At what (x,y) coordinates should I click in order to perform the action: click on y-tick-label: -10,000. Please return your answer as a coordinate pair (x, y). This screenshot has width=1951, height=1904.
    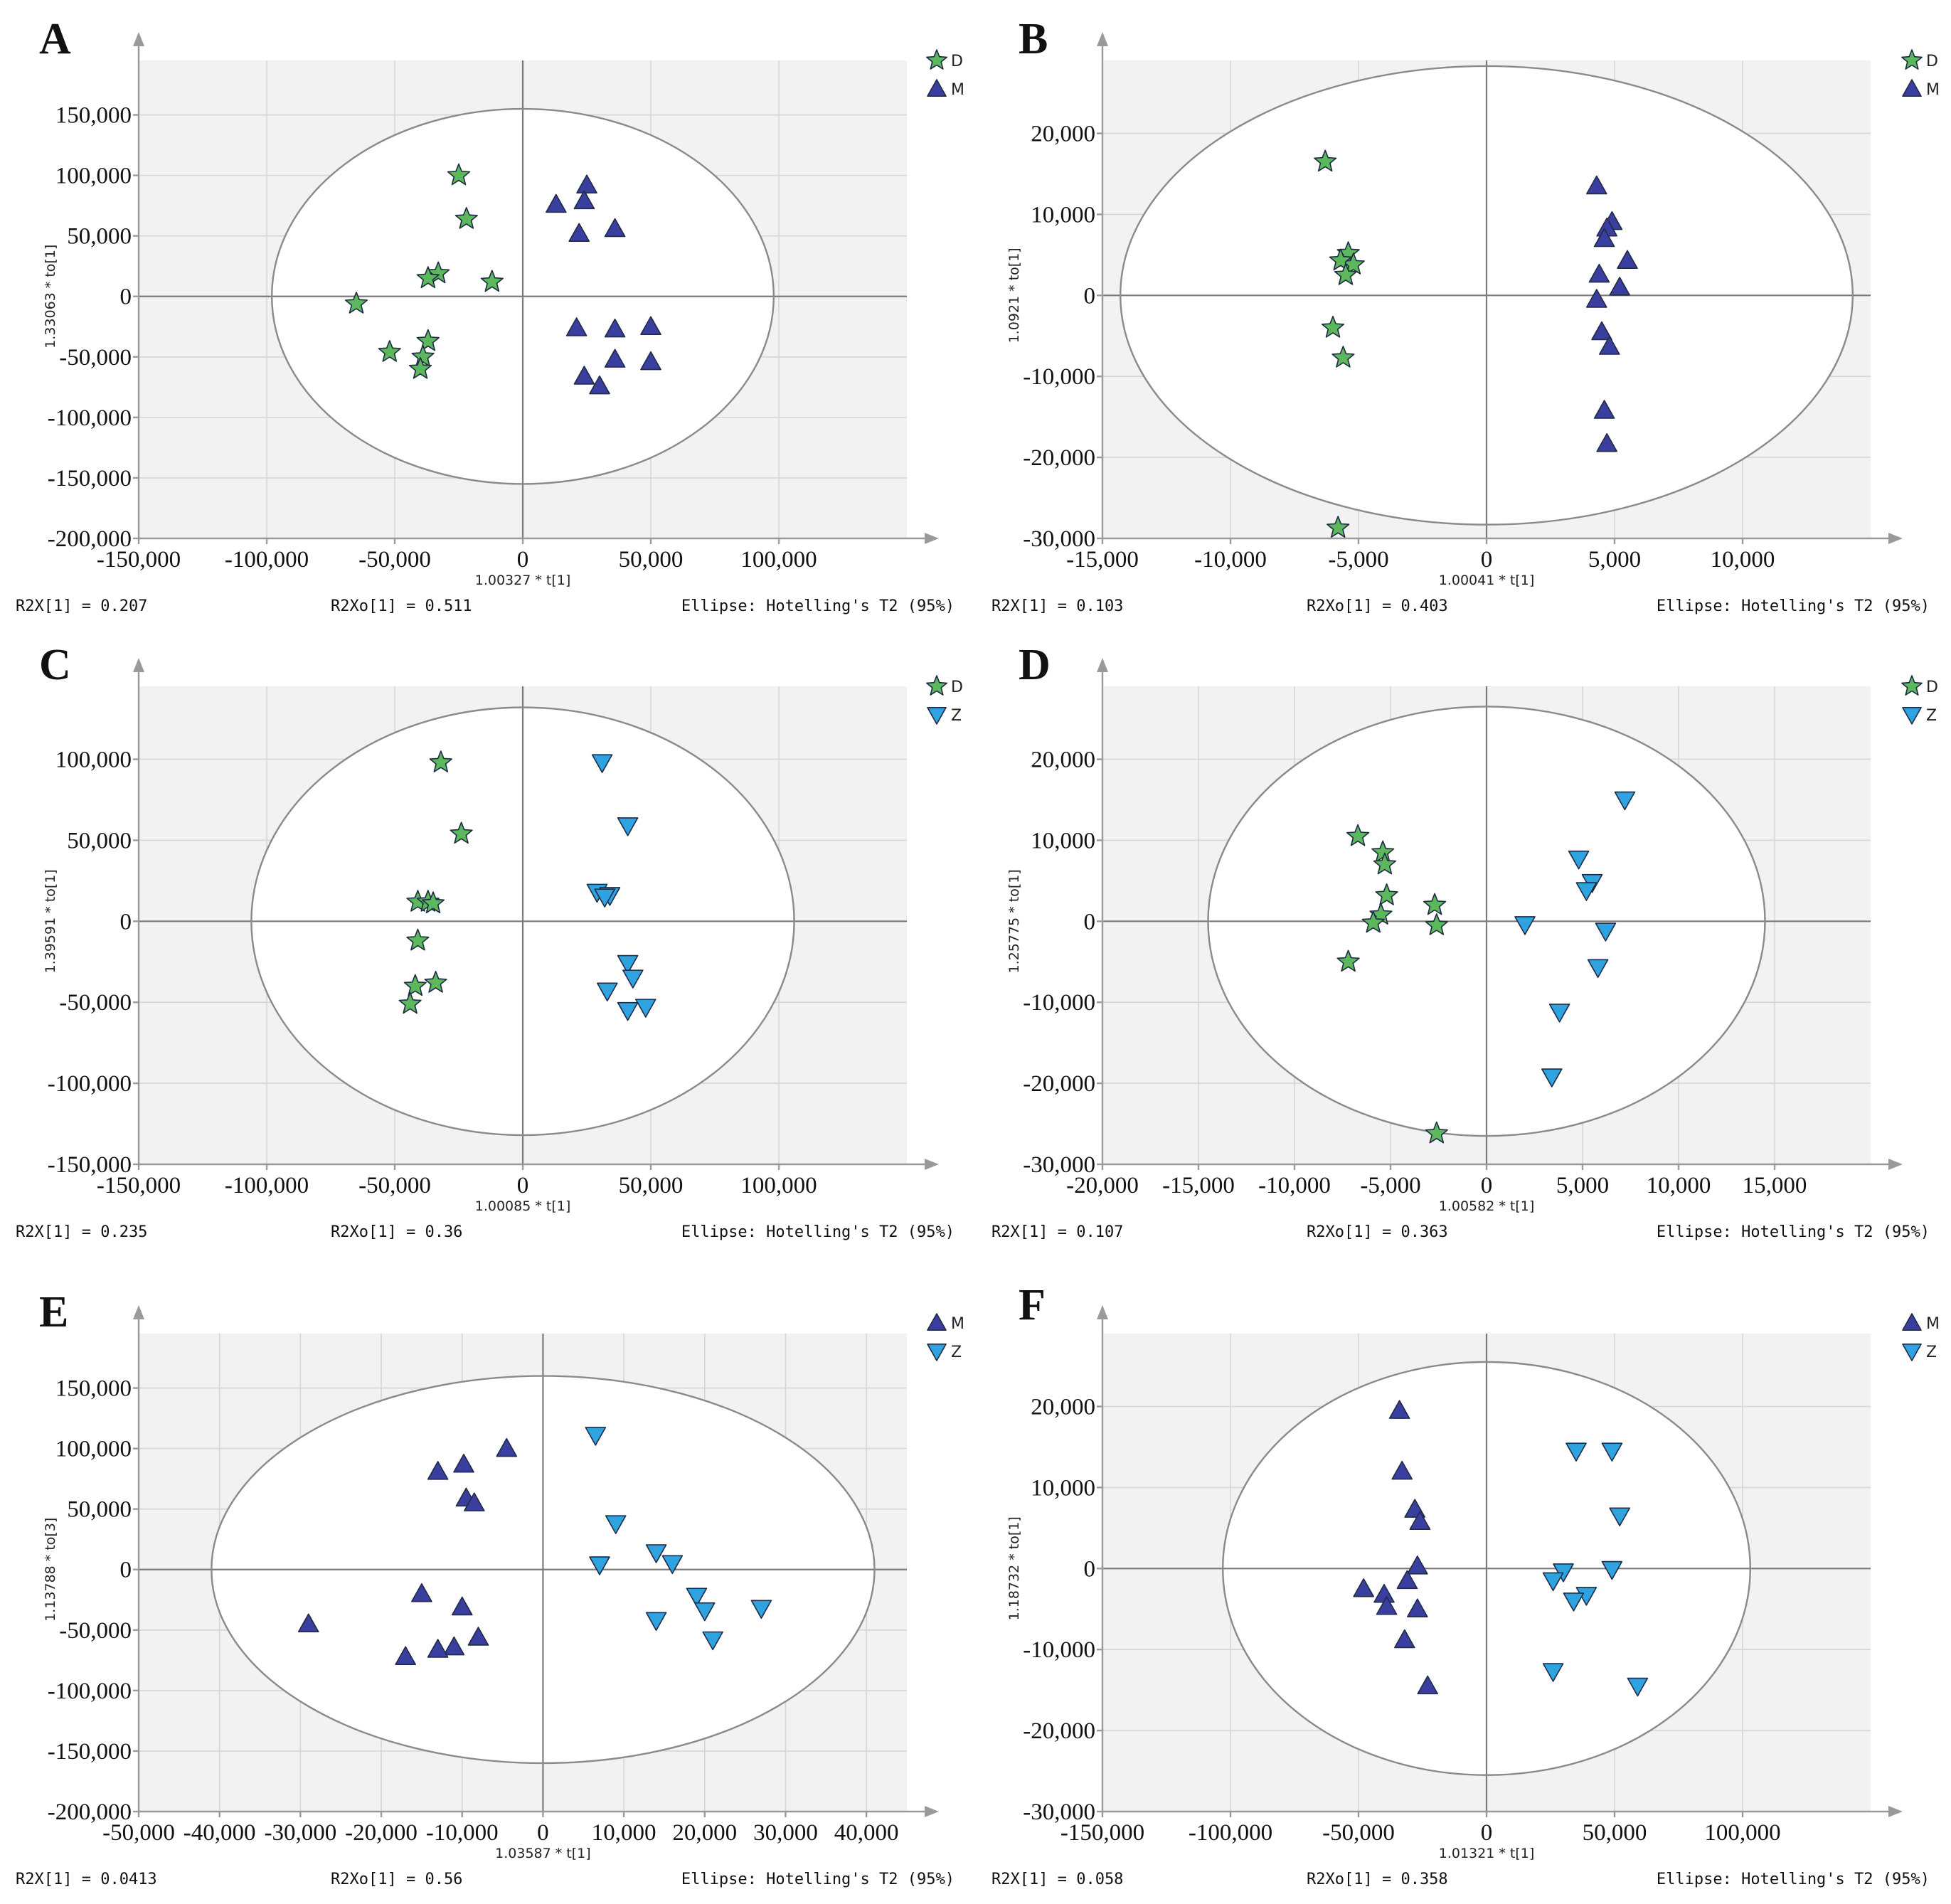
    Looking at the image, I should click on (1059, 377).